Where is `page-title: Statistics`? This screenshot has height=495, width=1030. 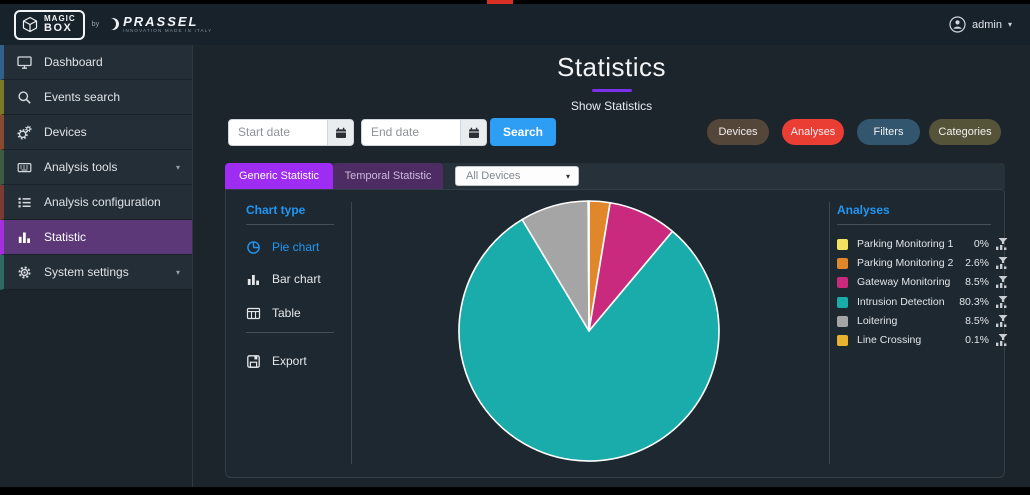
page-title: Statistics is located at coordinates (611, 67).